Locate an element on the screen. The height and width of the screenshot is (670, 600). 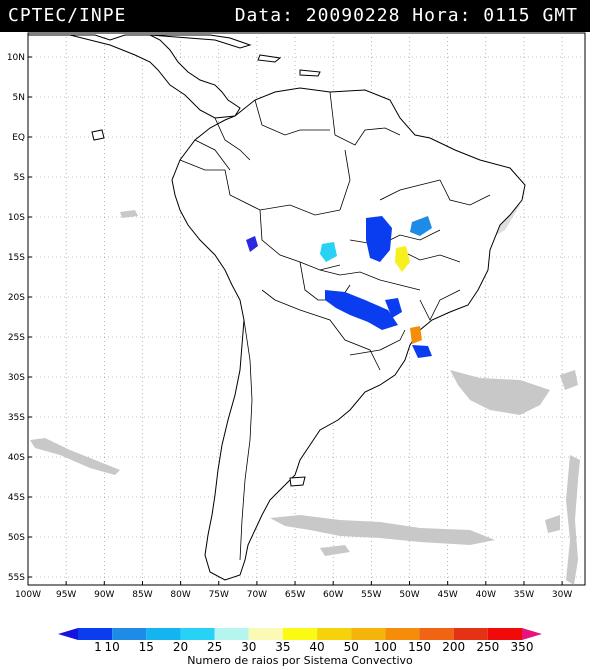
legend-label: 100 is located at coordinates (385, 647).